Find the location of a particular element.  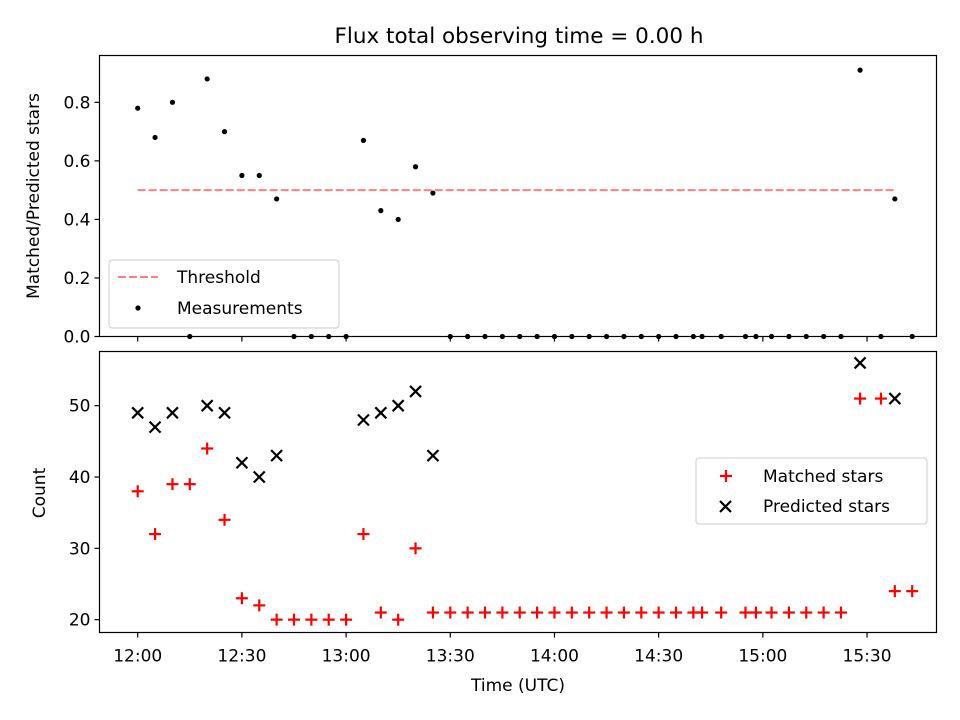

legend-predicted-label: Predicted stars is located at coordinates (826, 507).